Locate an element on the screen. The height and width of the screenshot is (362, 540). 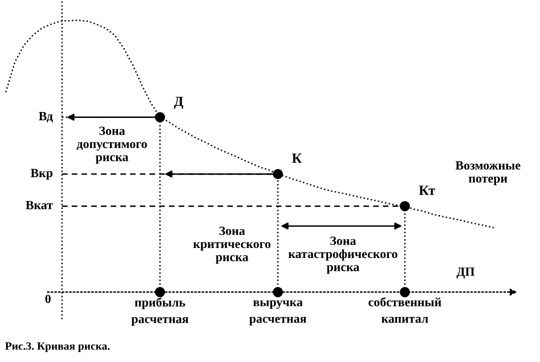
text: Рис.3. Кривая риска. is located at coordinates (57, 347).